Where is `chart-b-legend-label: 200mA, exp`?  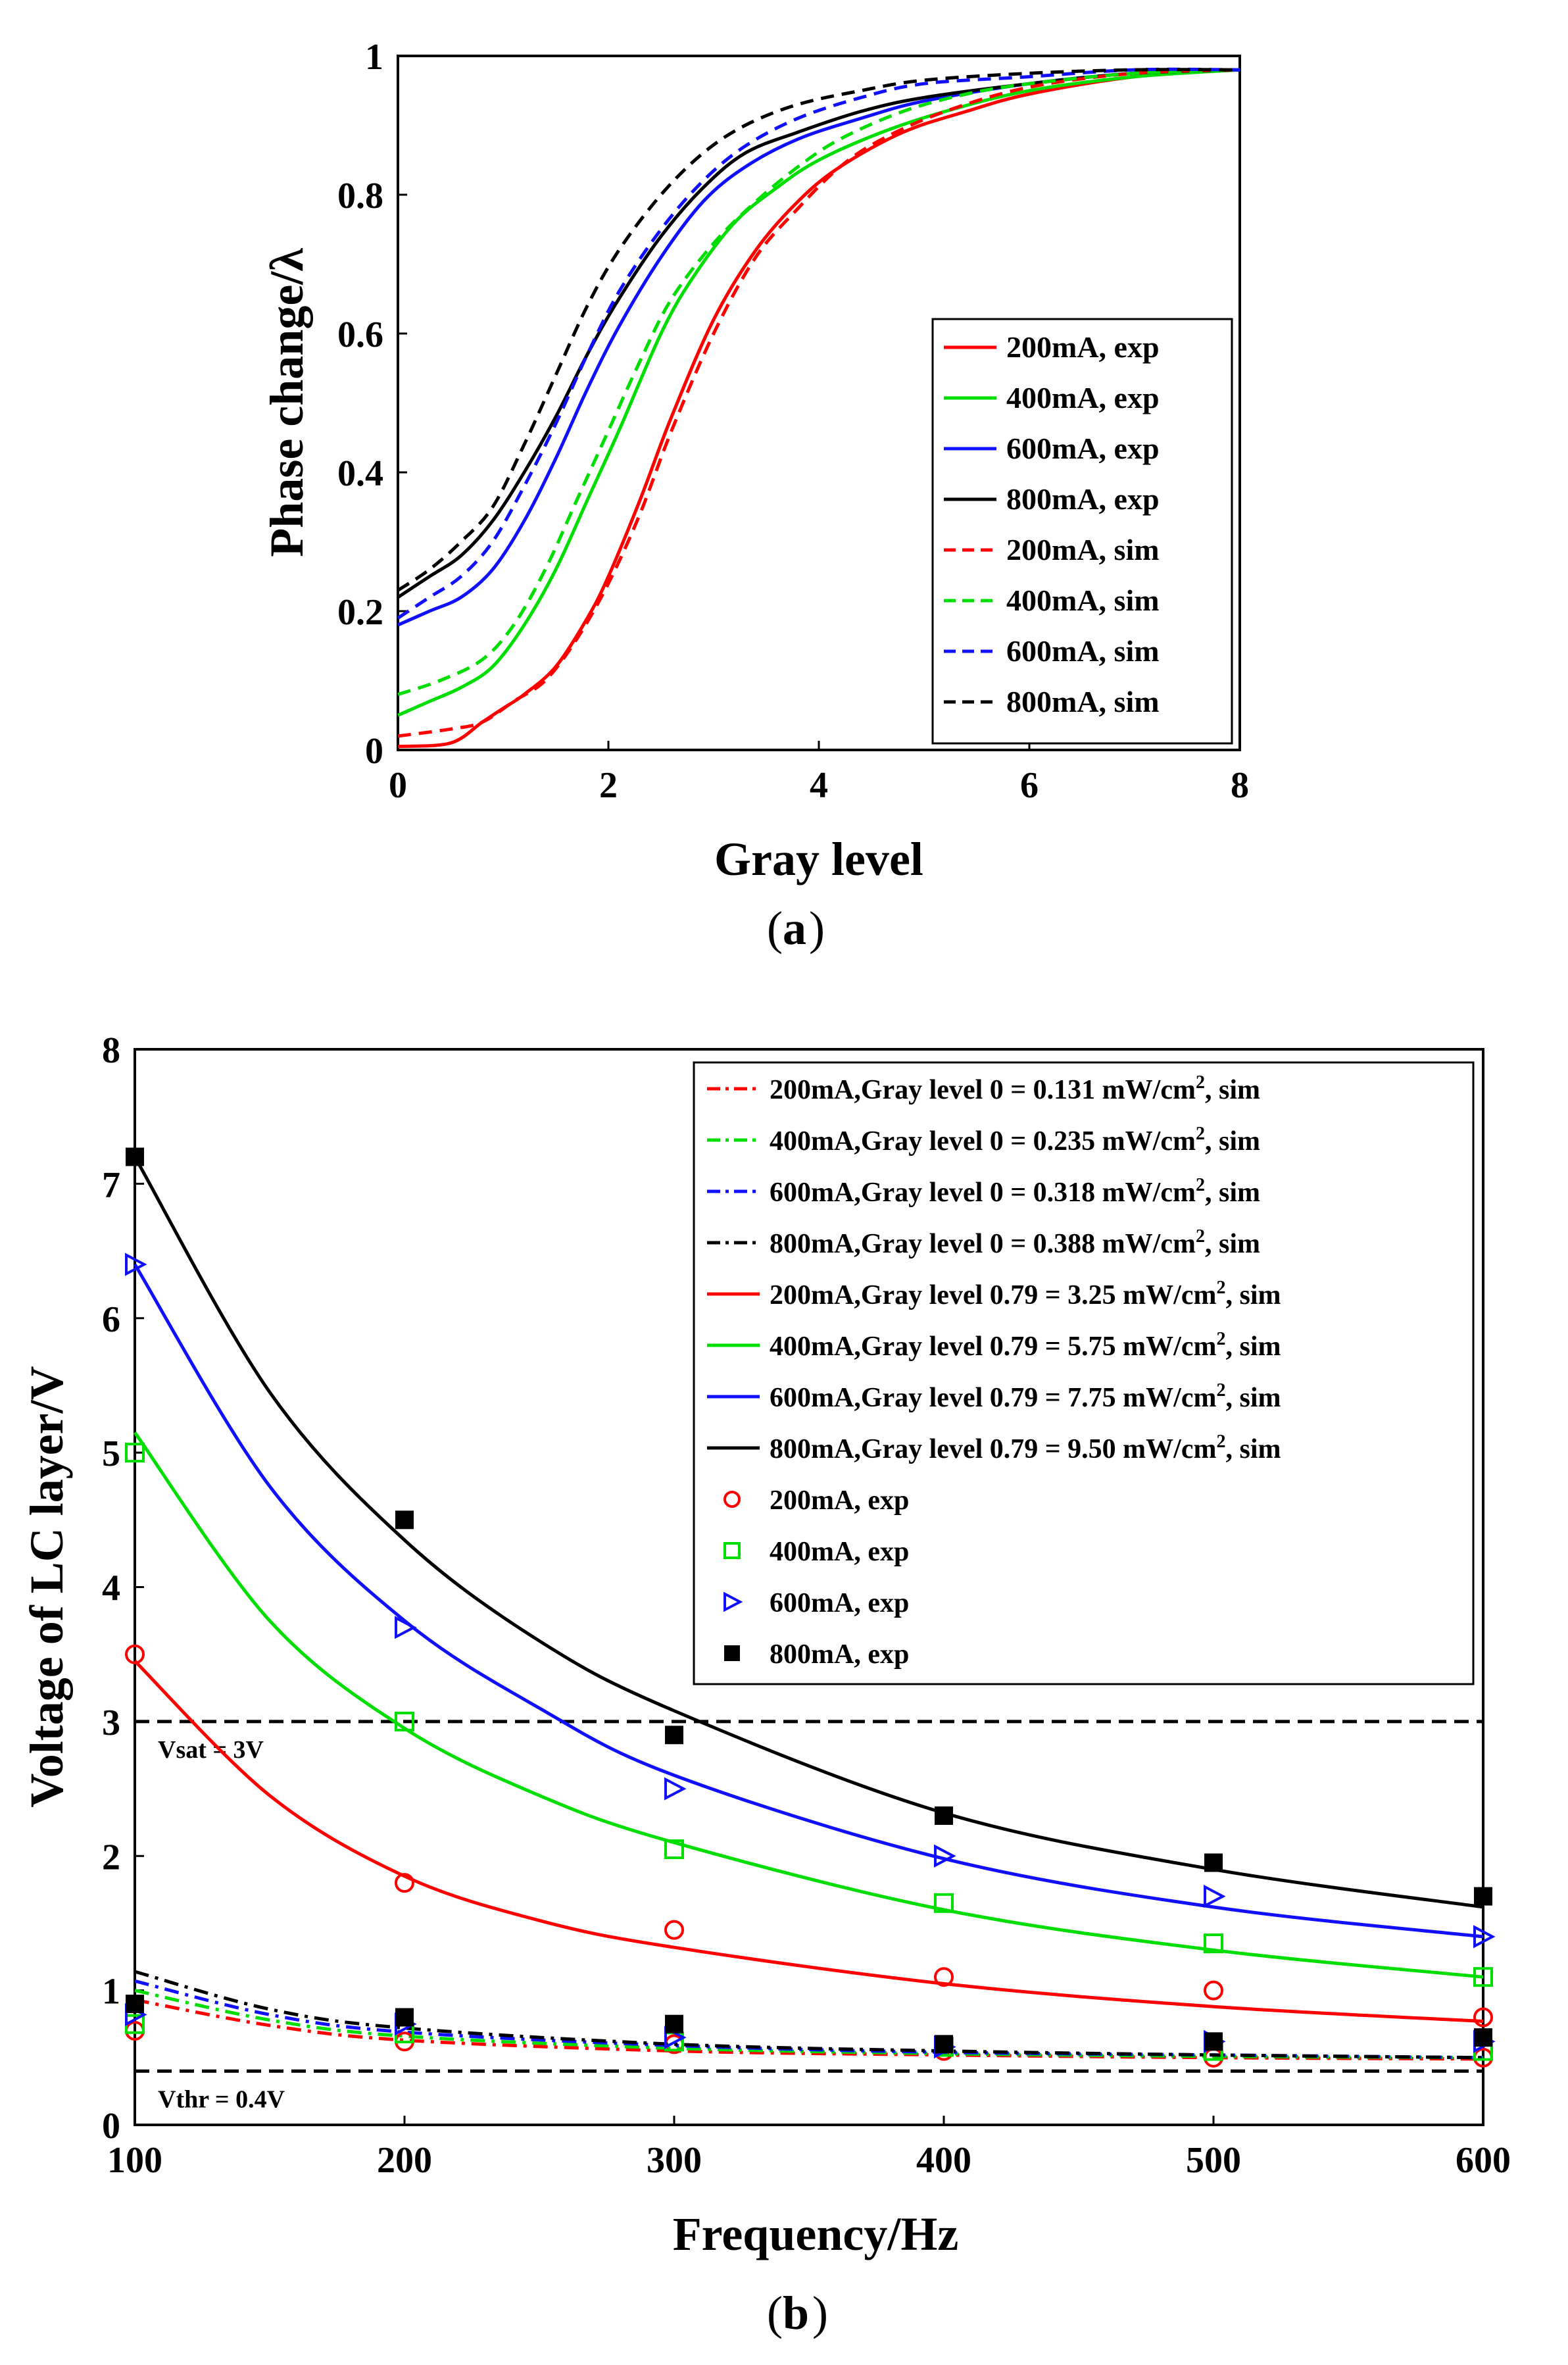
chart-b-legend-label: 200mA, exp is located at coordinates (840, 1500).